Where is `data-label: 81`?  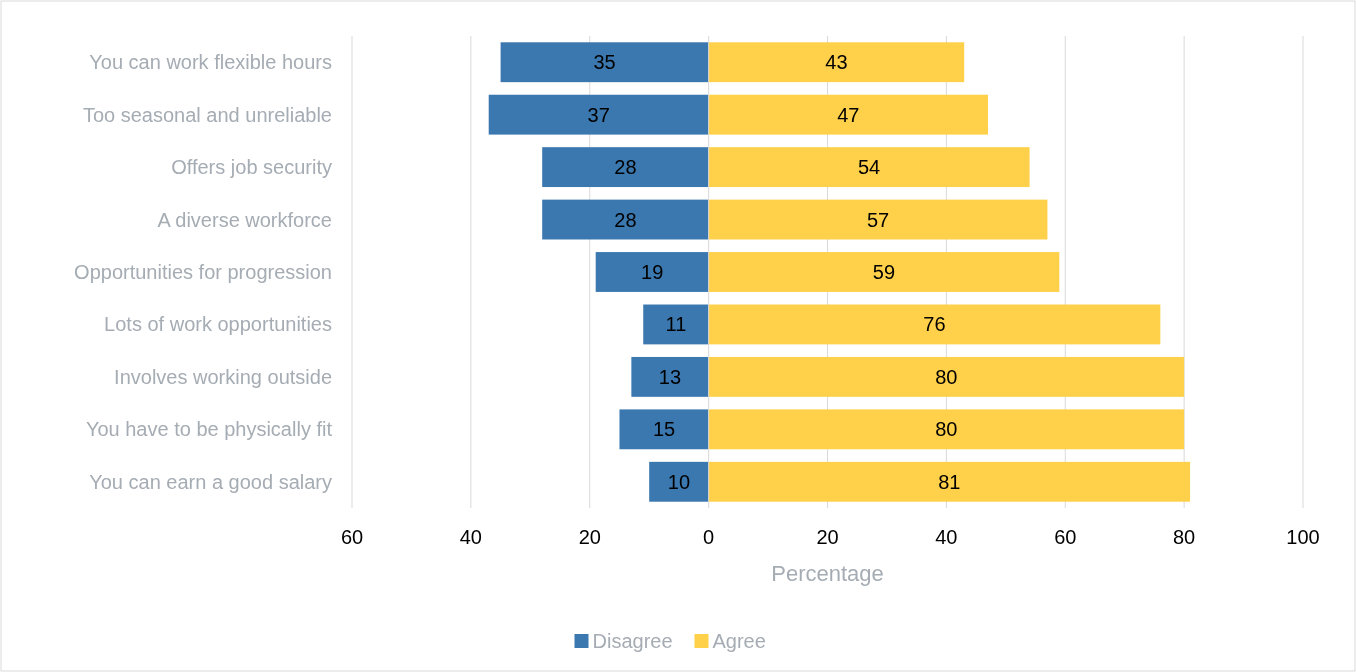
data-label: 81 is located at coordinates (949, 481).